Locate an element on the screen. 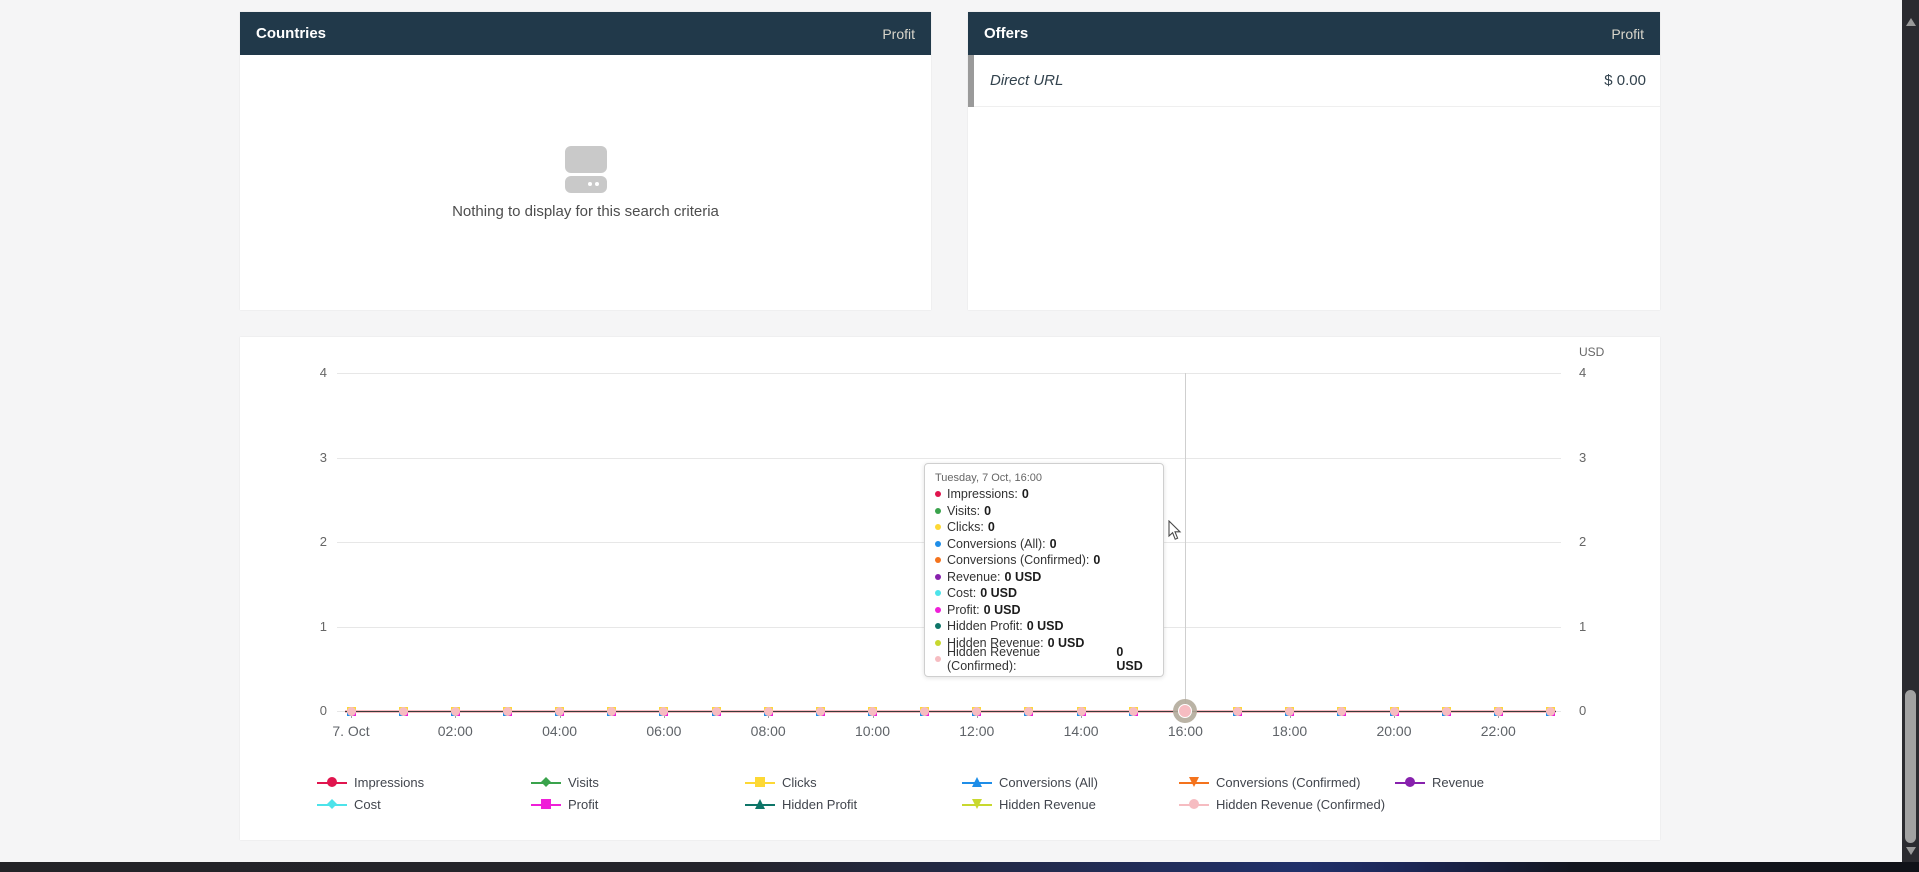 The width and height of the screenshot is (1919, 872). tooltip-row: Hidden Profit: 0 USD is located at coordinates (1044, 626).